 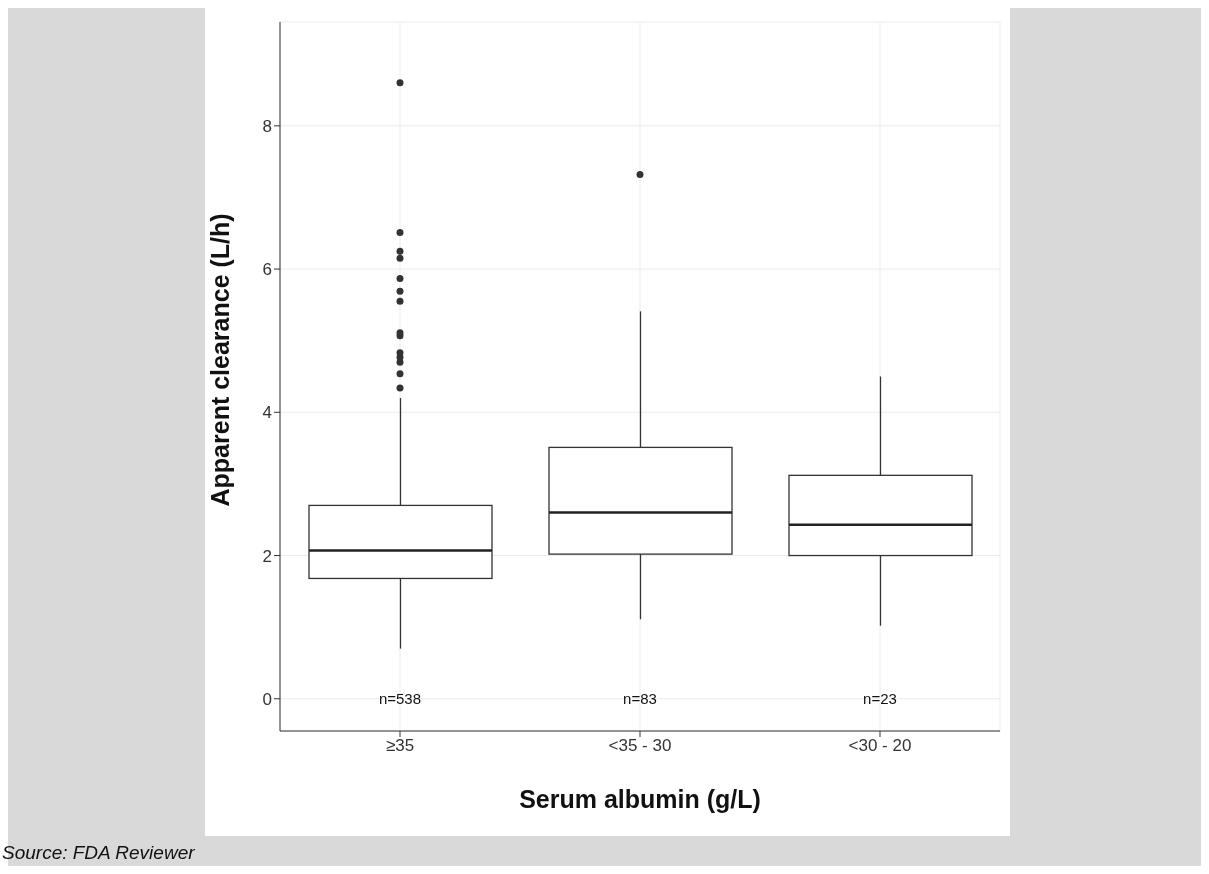 What do you see at coordinates (640, 746) in the screenshot?
I see `x-tick-label: <35 - 30` at bounding box center [640, 746].